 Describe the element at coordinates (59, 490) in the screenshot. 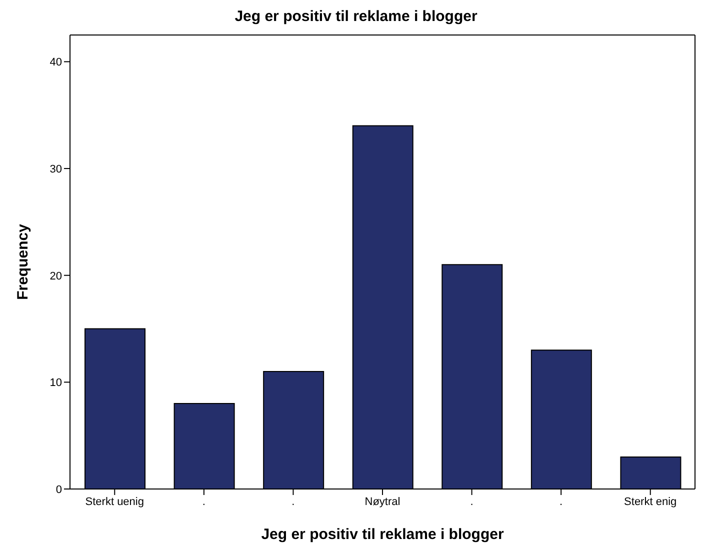

I see `y-tick-label: 0` at that location.